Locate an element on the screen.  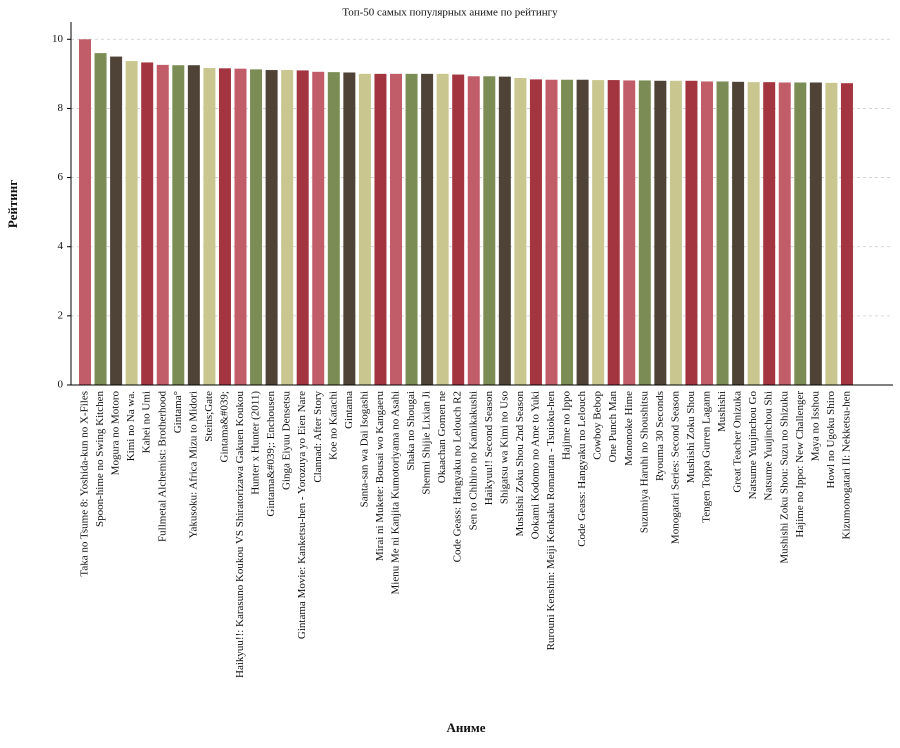
x-tick-label: Mushishi Zoku Shou is located at coordinates (691, 437).